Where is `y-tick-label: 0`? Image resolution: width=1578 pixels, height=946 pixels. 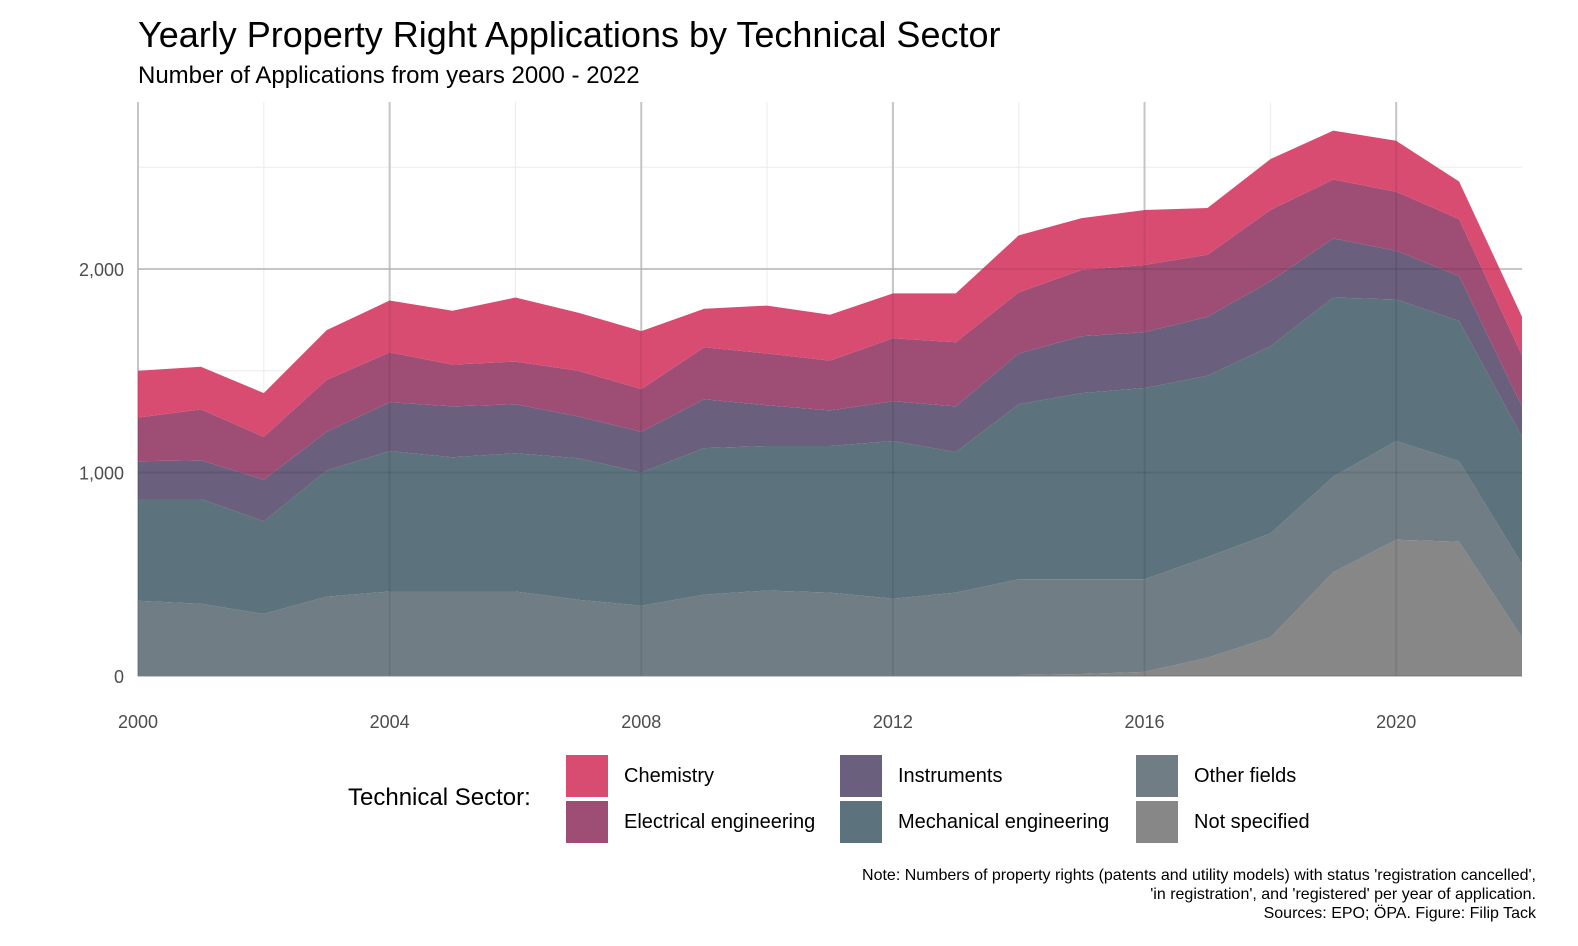 y-tick-label: 0 is located at coordinates (119, 677).